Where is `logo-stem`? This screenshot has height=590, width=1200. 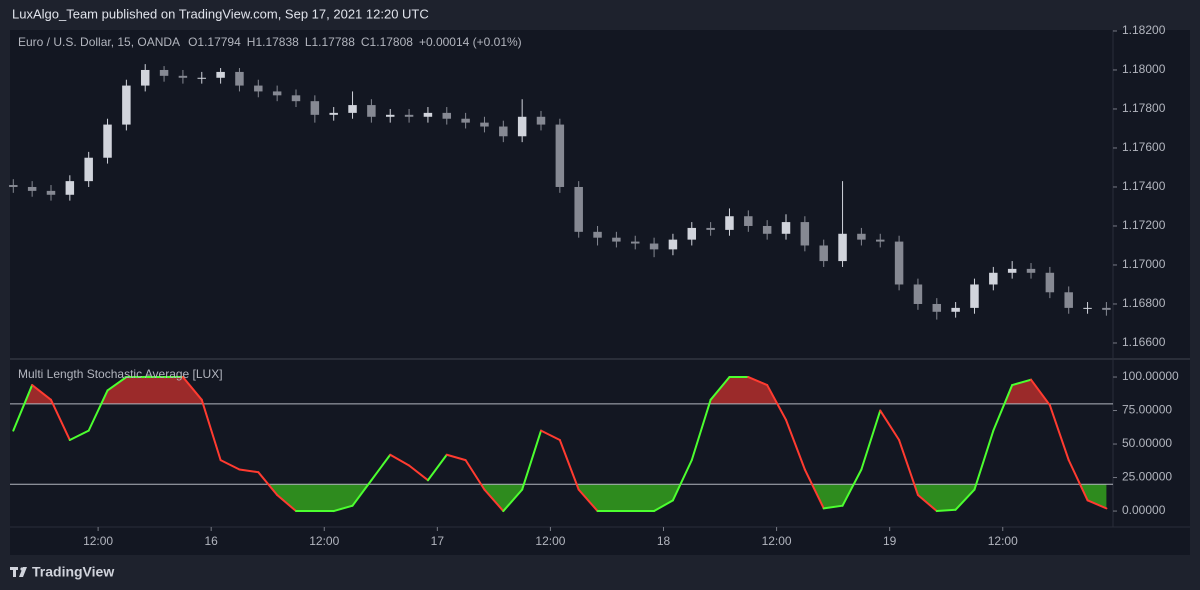
logo-stem is located at coordinates (14, 572).